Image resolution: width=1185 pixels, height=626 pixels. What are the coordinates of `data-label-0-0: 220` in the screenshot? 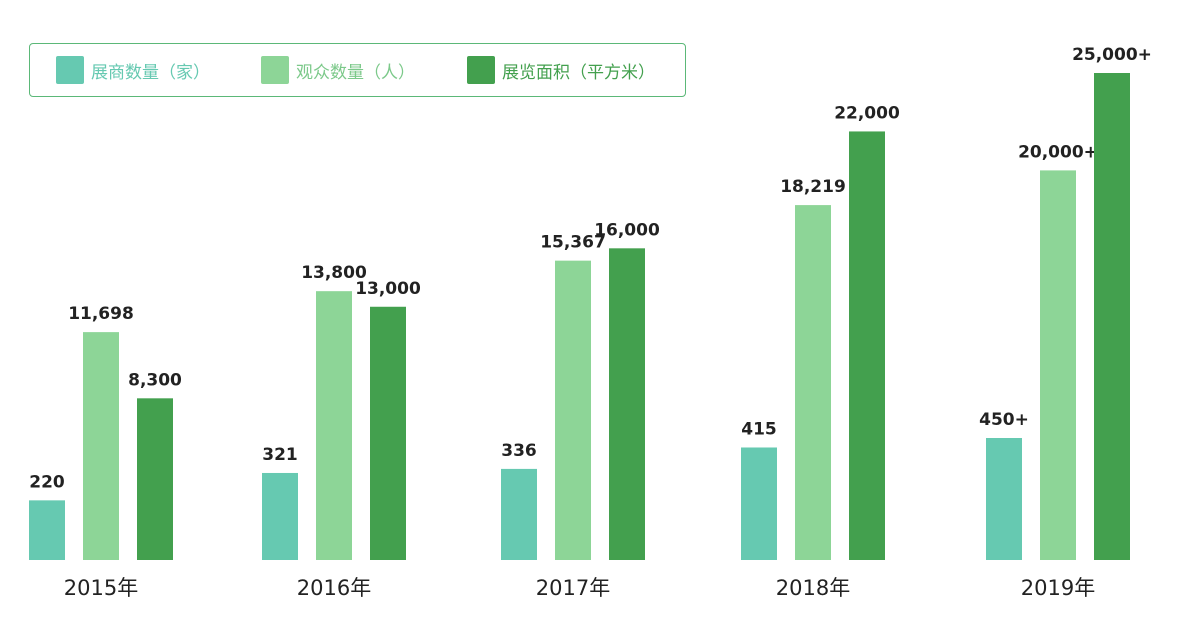 It's located at (47, 482).